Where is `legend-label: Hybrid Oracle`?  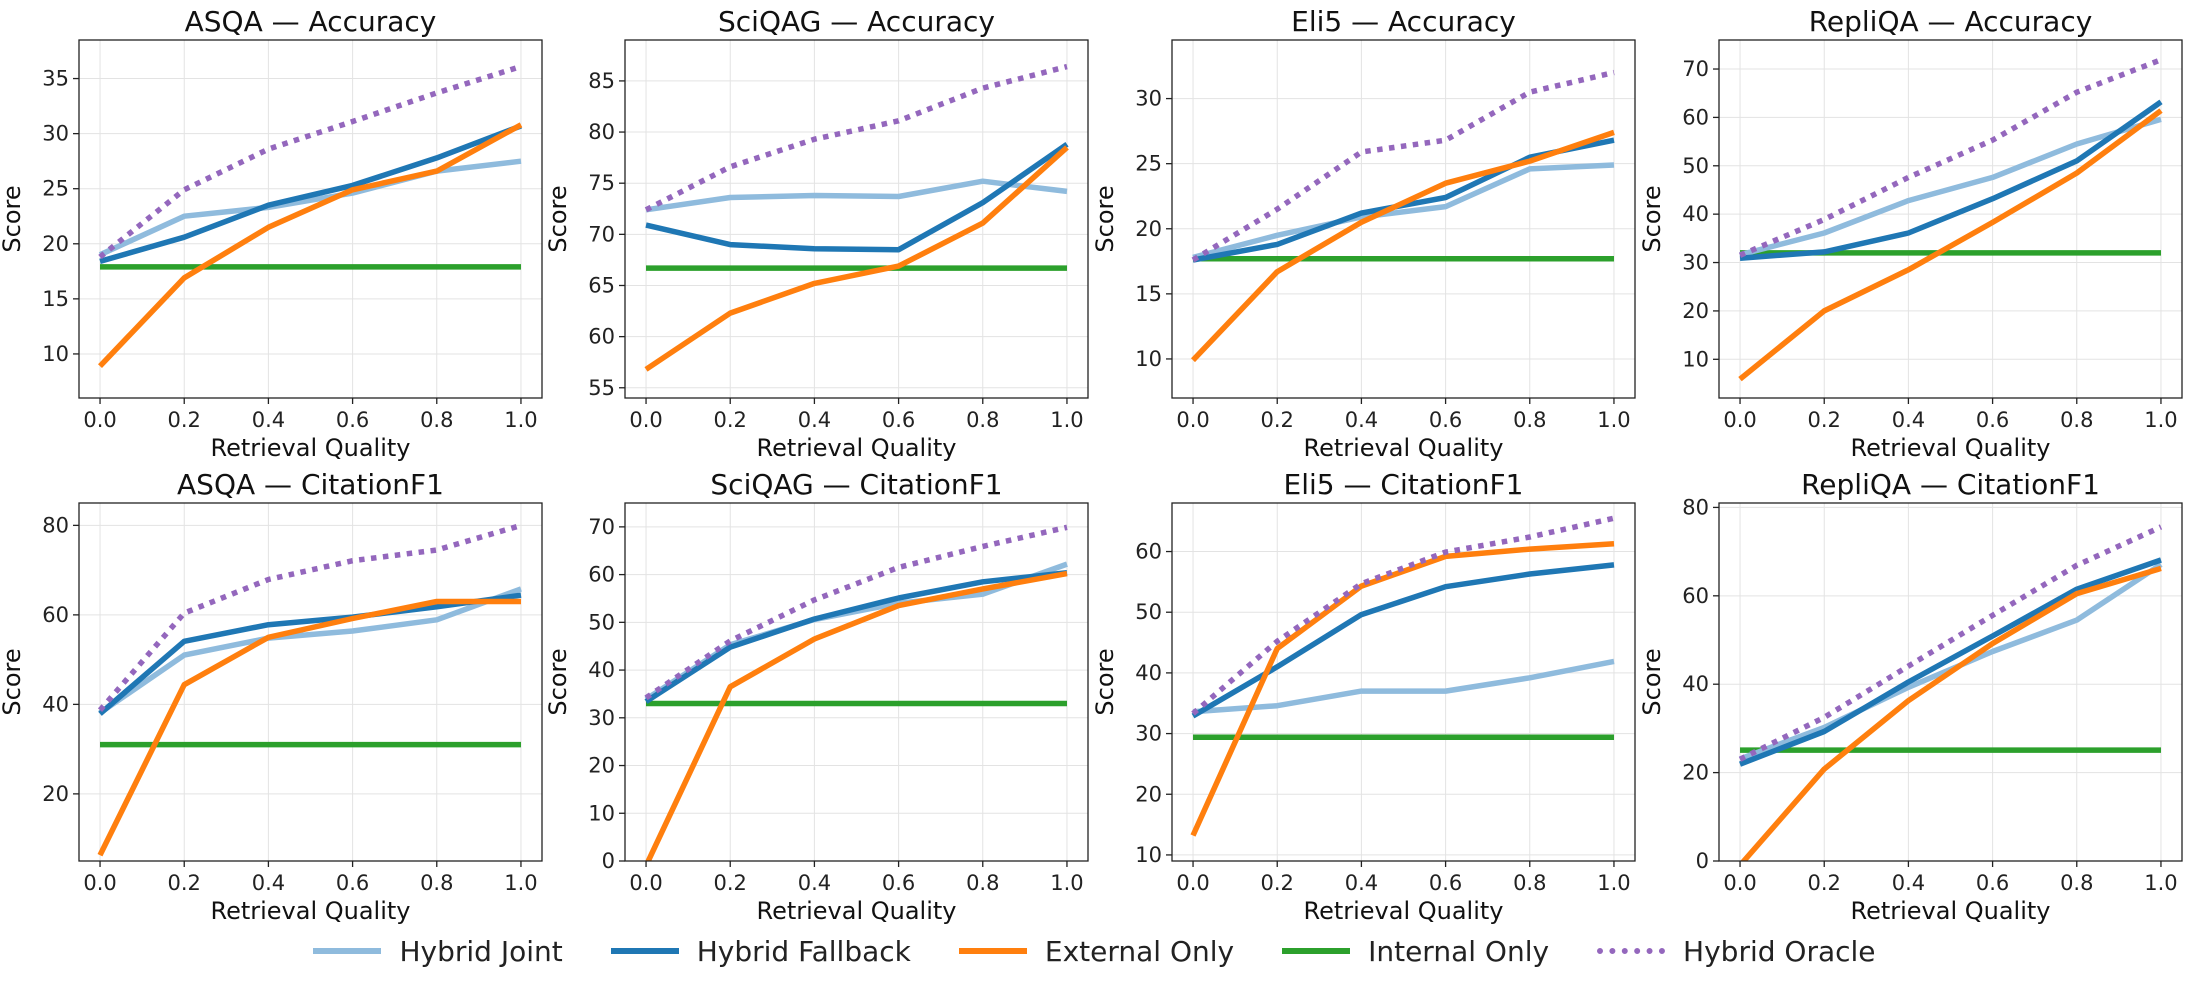 legend-label: Hybrid Oracle is located at coordinates (1779, 951).